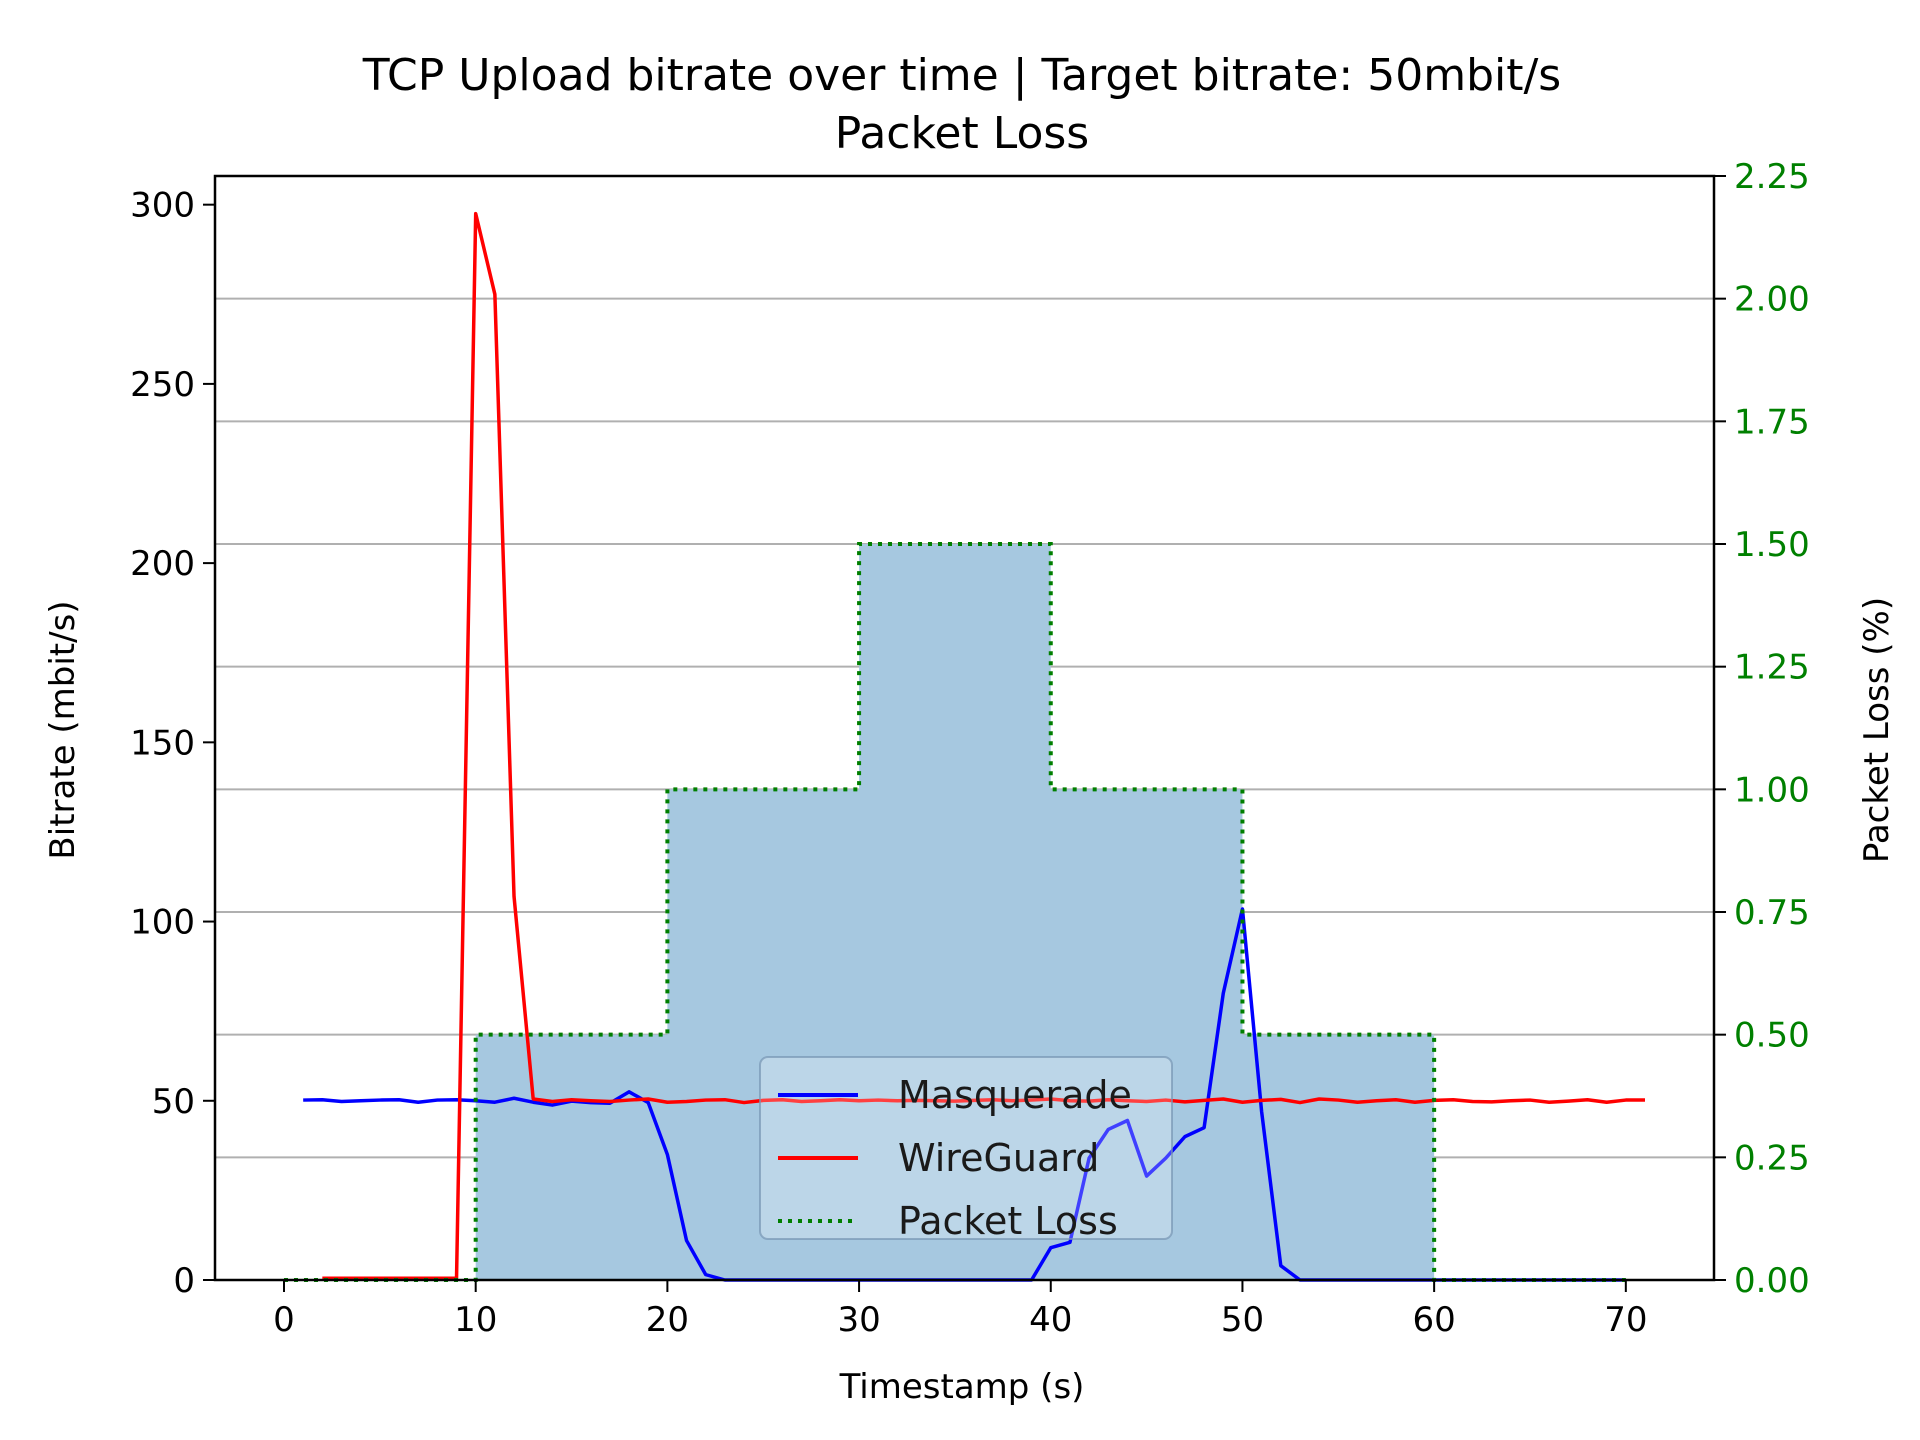  What do you see at coordinates (1772, 668) in the screenshot?
I see `y2-tick-label: 1.25` at bounding box center [1772, 668].